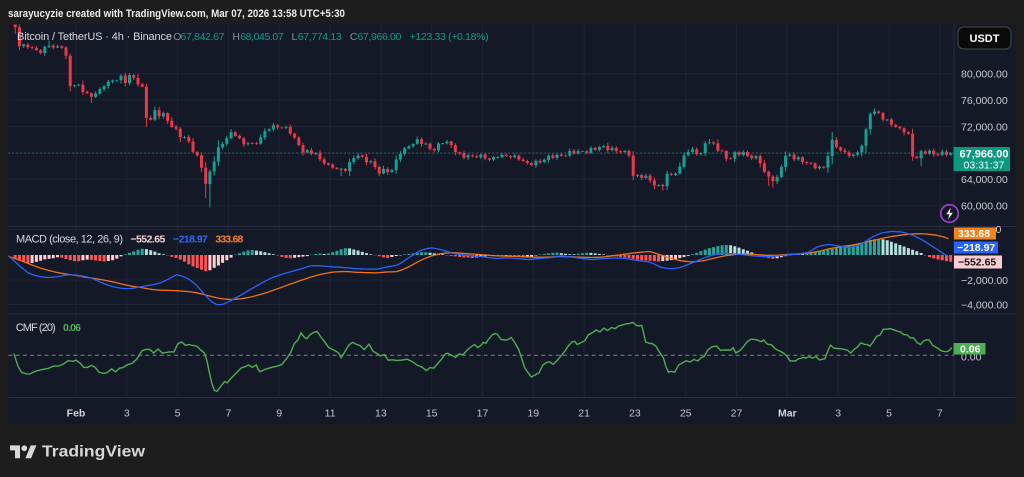  What do you see at coordinates (432, 414) in the screenshot?
I see `svg-text: 15` at bounding box center [432, 414].